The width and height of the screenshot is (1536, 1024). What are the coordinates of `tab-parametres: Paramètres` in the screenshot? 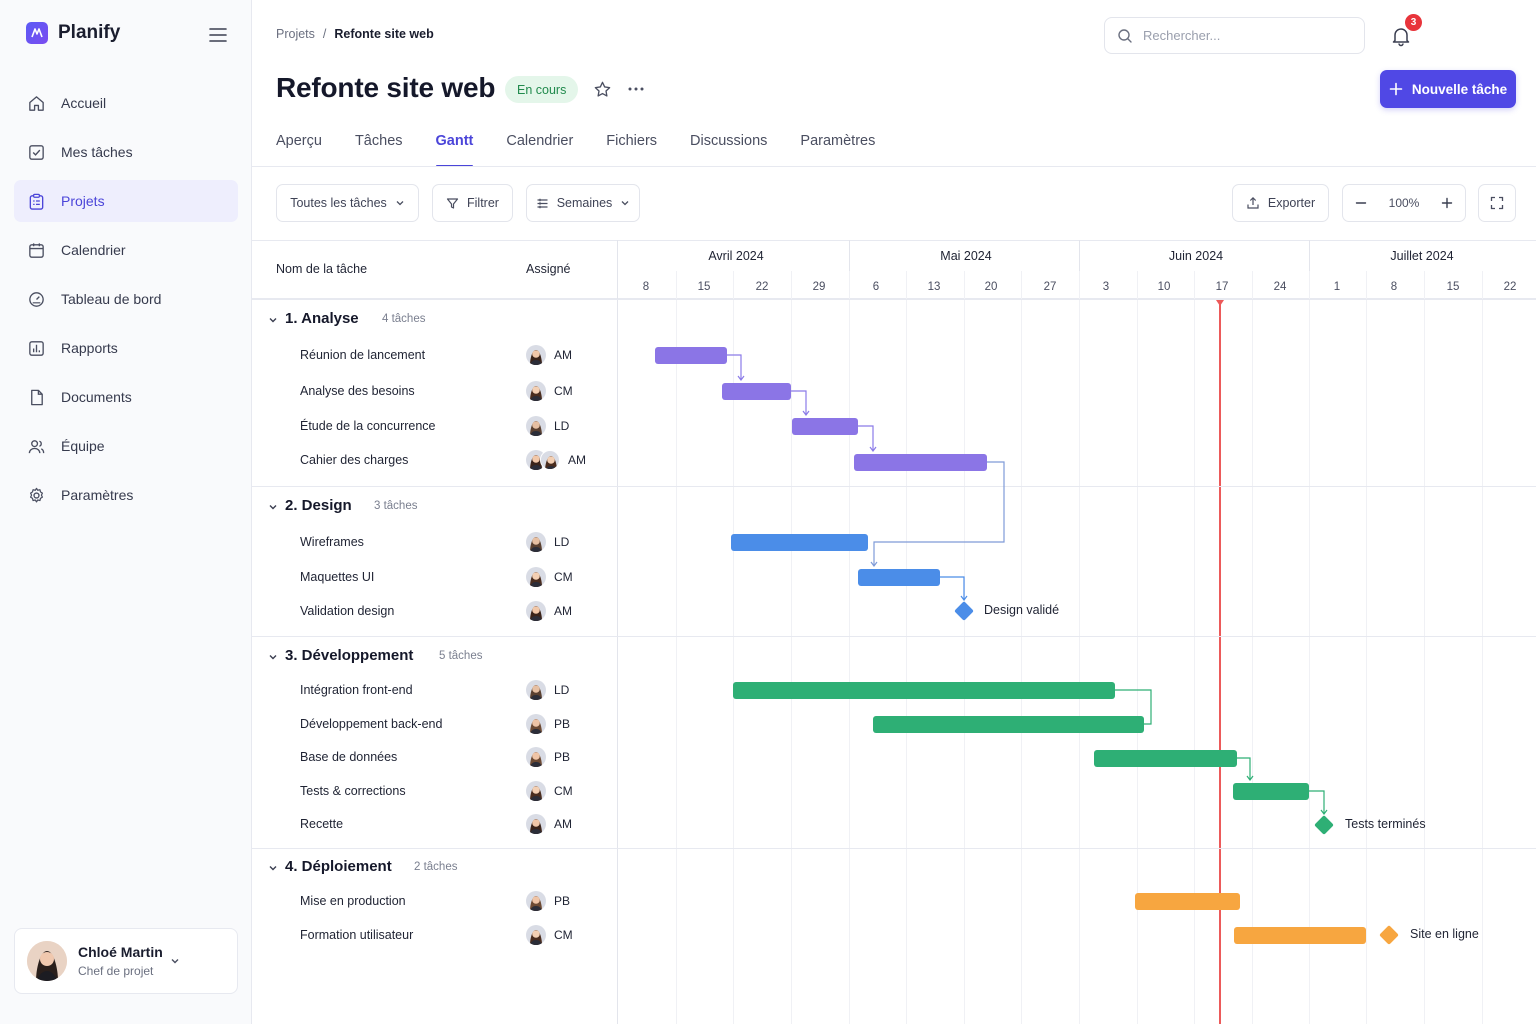 It's located at (838, 141).